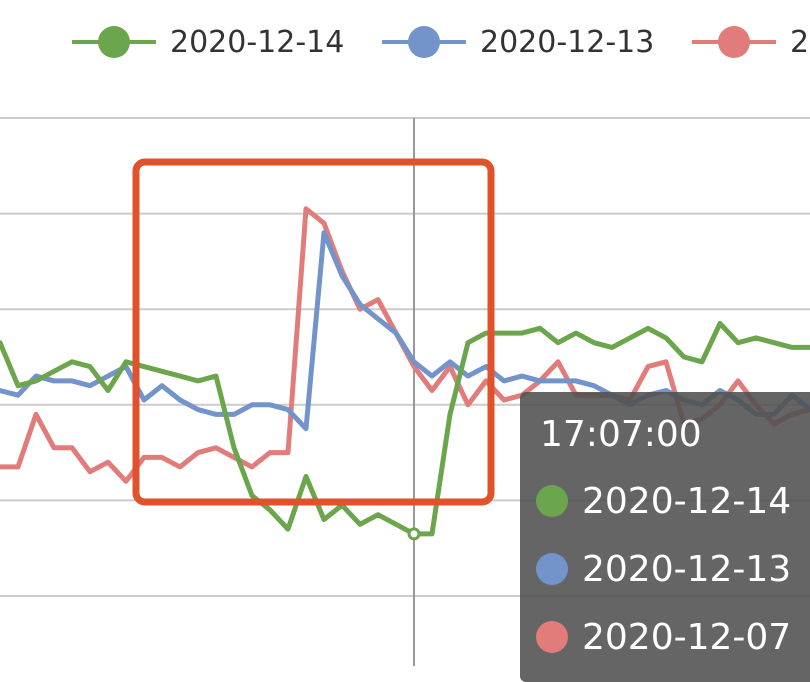  Describe the element at coordinates (687, 637) in the screenshot. I see `tooltip-label: 2020-12-07` at that location.